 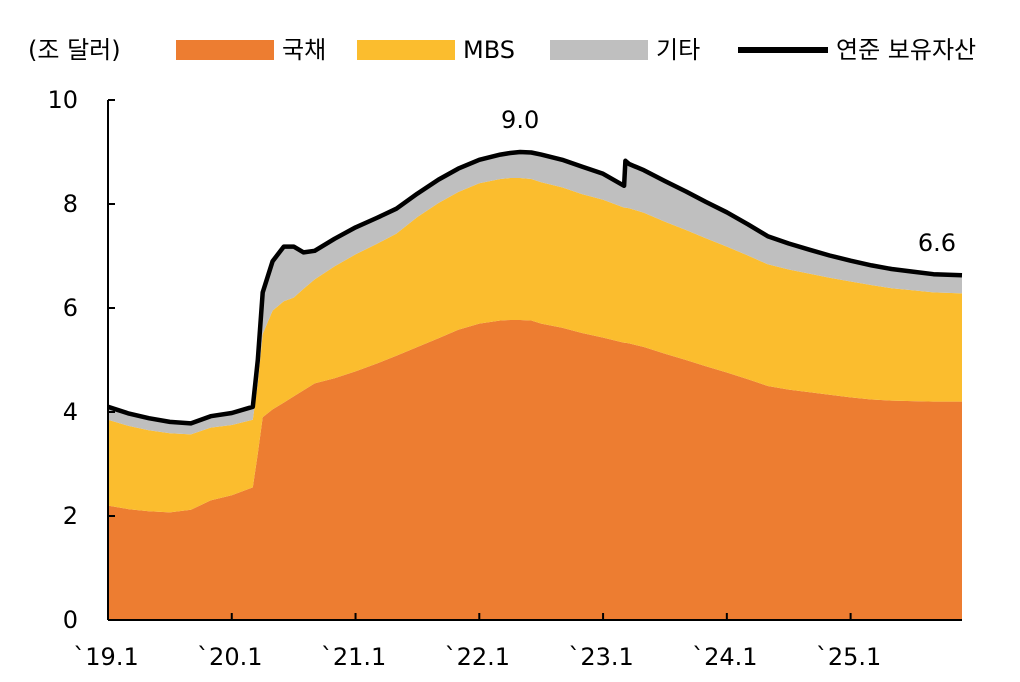 What do you see at coordinates (70, 204) in the screenshot?
I see `y-tick-label: 8` at bounding box center [70, 204].